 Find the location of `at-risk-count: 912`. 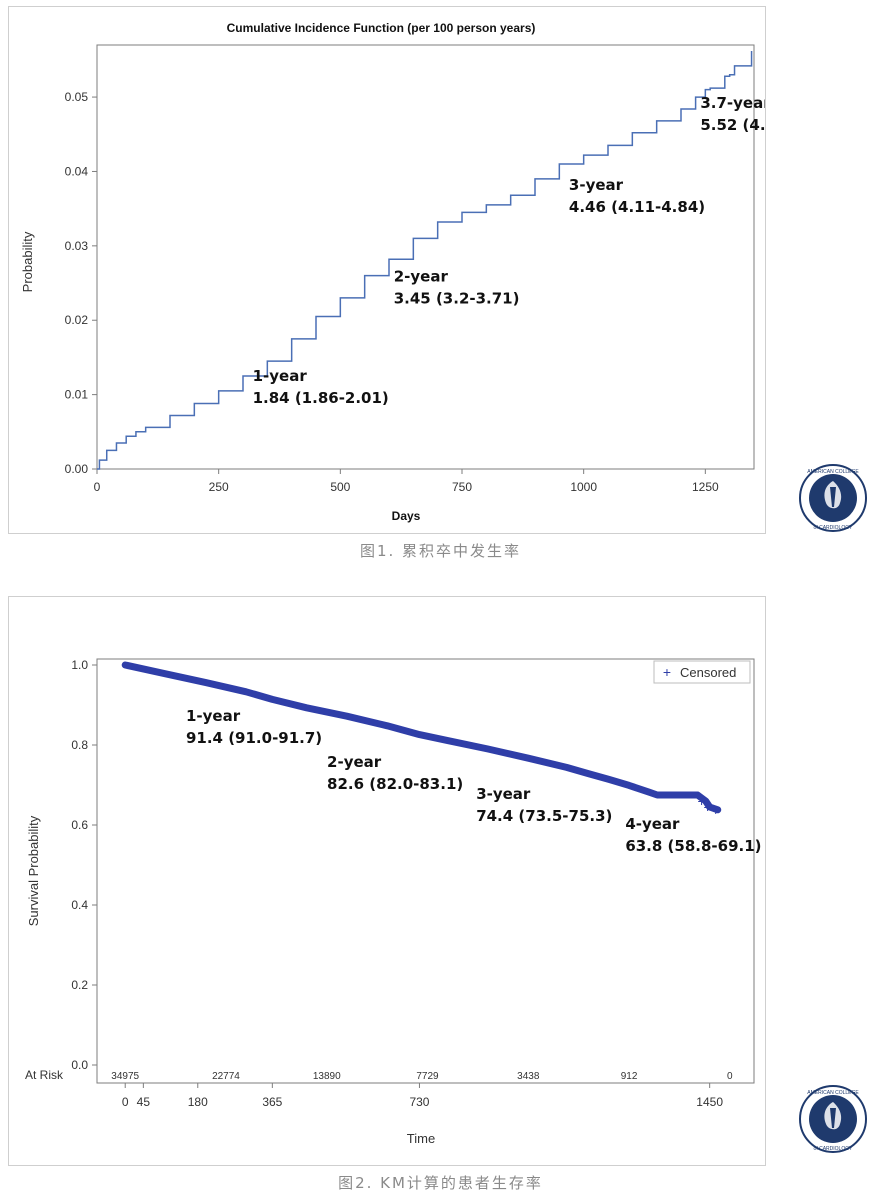

at-risk-count: 912 is located at coordinates (629, 1076).